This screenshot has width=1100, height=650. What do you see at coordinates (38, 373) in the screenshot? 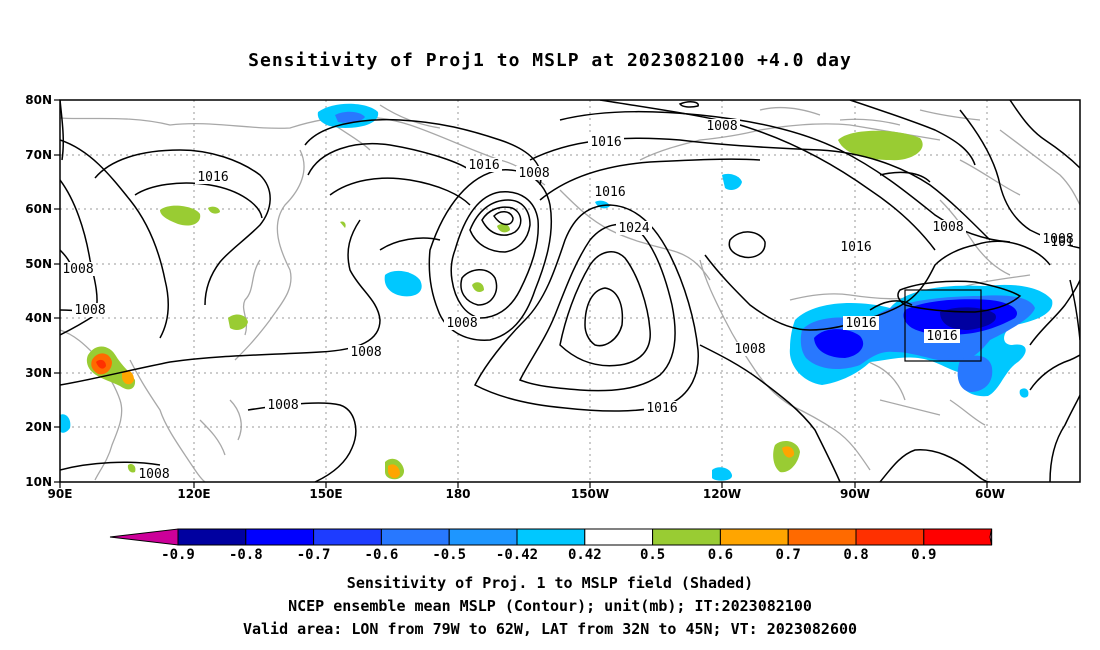
I see `lat-label: 30N` at bounding box center [38, 373].